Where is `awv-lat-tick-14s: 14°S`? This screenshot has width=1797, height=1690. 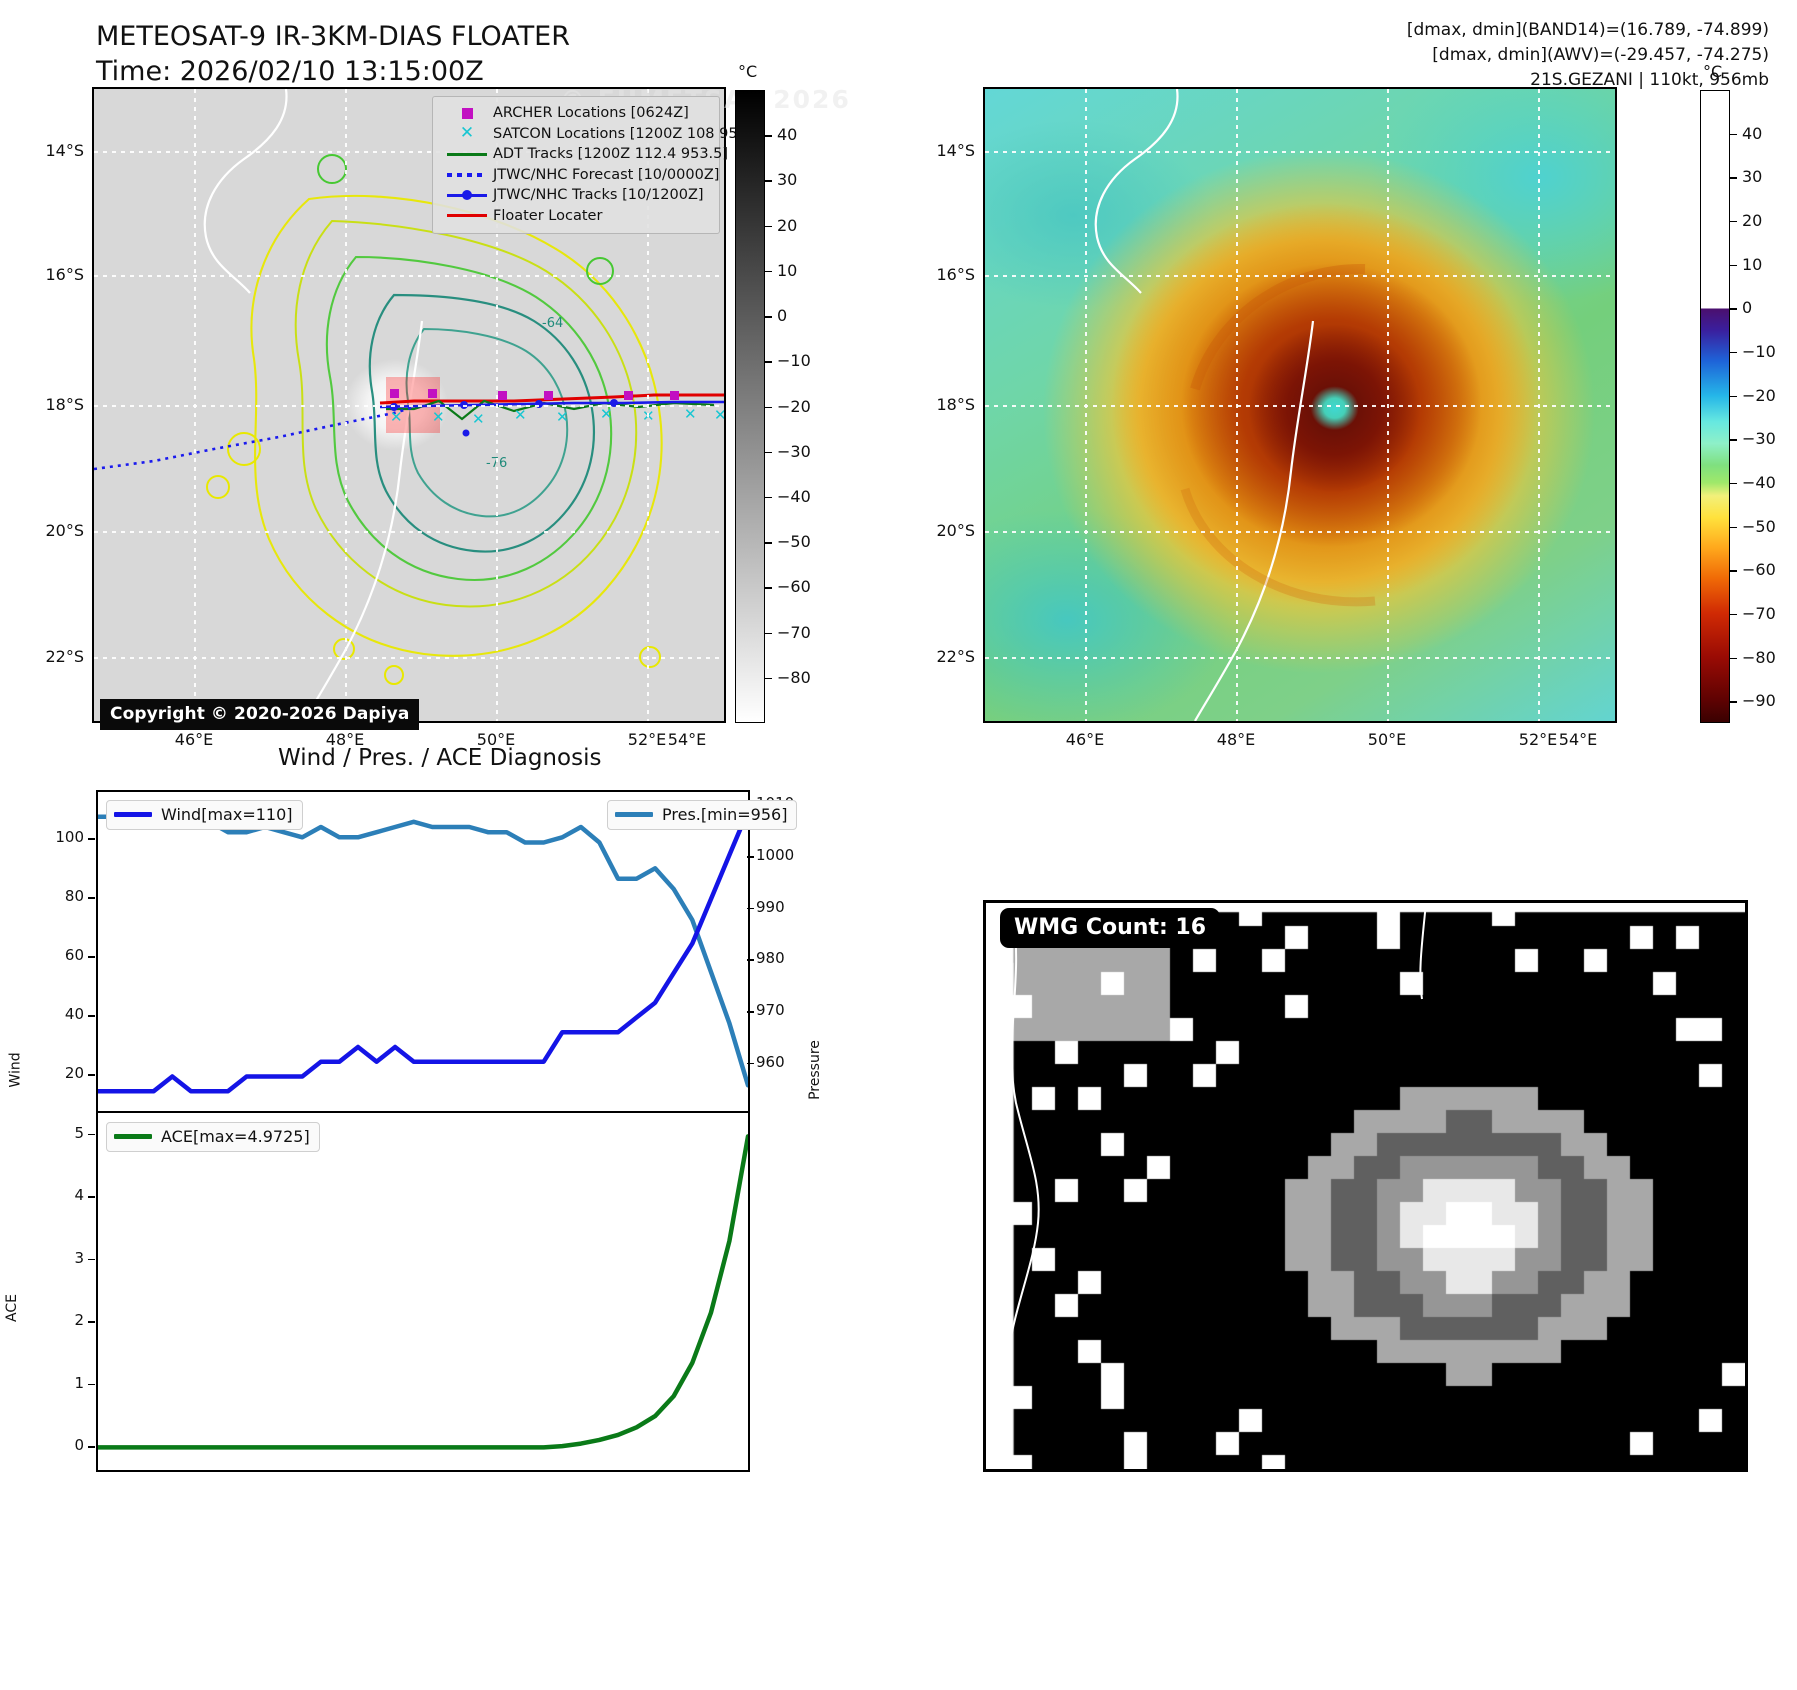
awv-lat-tick-14s: 14°S is located at coordinates (955, 150).